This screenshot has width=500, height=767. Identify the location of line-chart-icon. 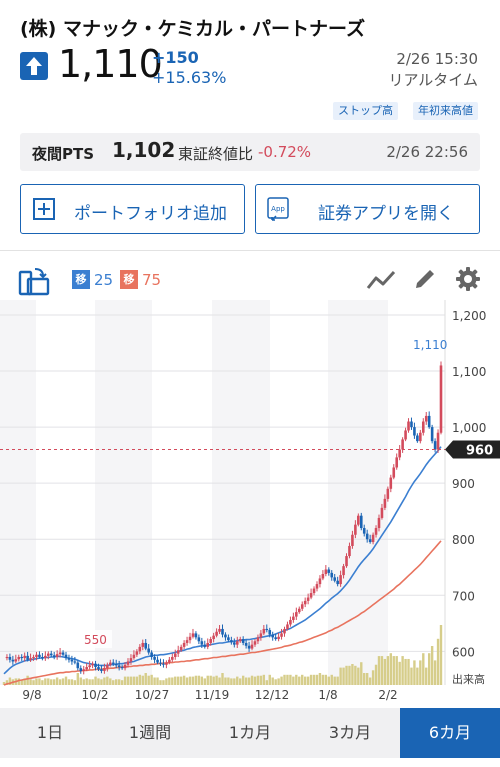
(381, 282).